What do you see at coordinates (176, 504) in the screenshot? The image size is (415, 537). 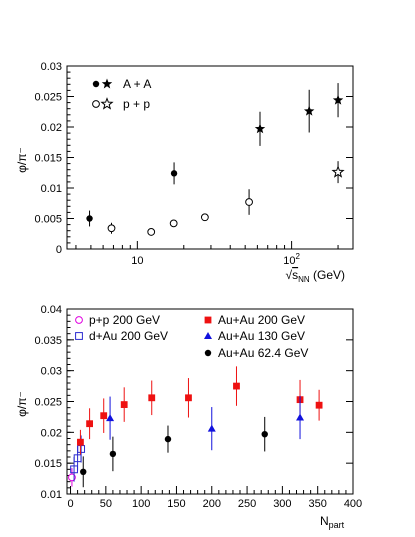 I see `bottom-x-tick-label: 150` at bounding box center [176, 504].